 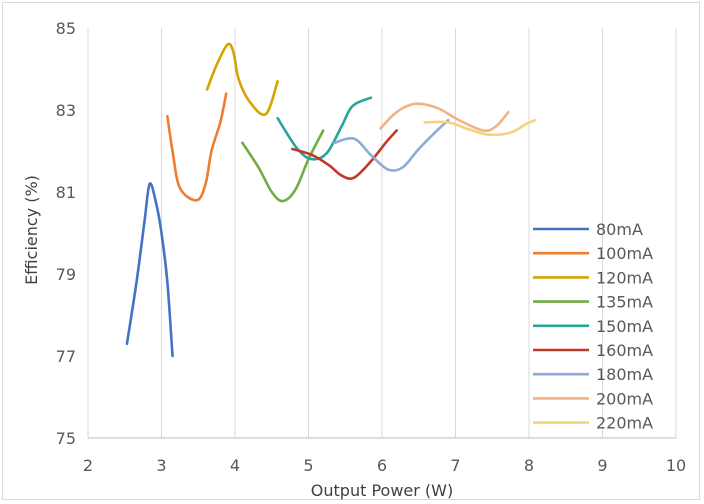 What do you see at coordinates (624, 374) in the screenshot?
I see `legend-label-180mA: 180mA` at bounding box center [624, 374].